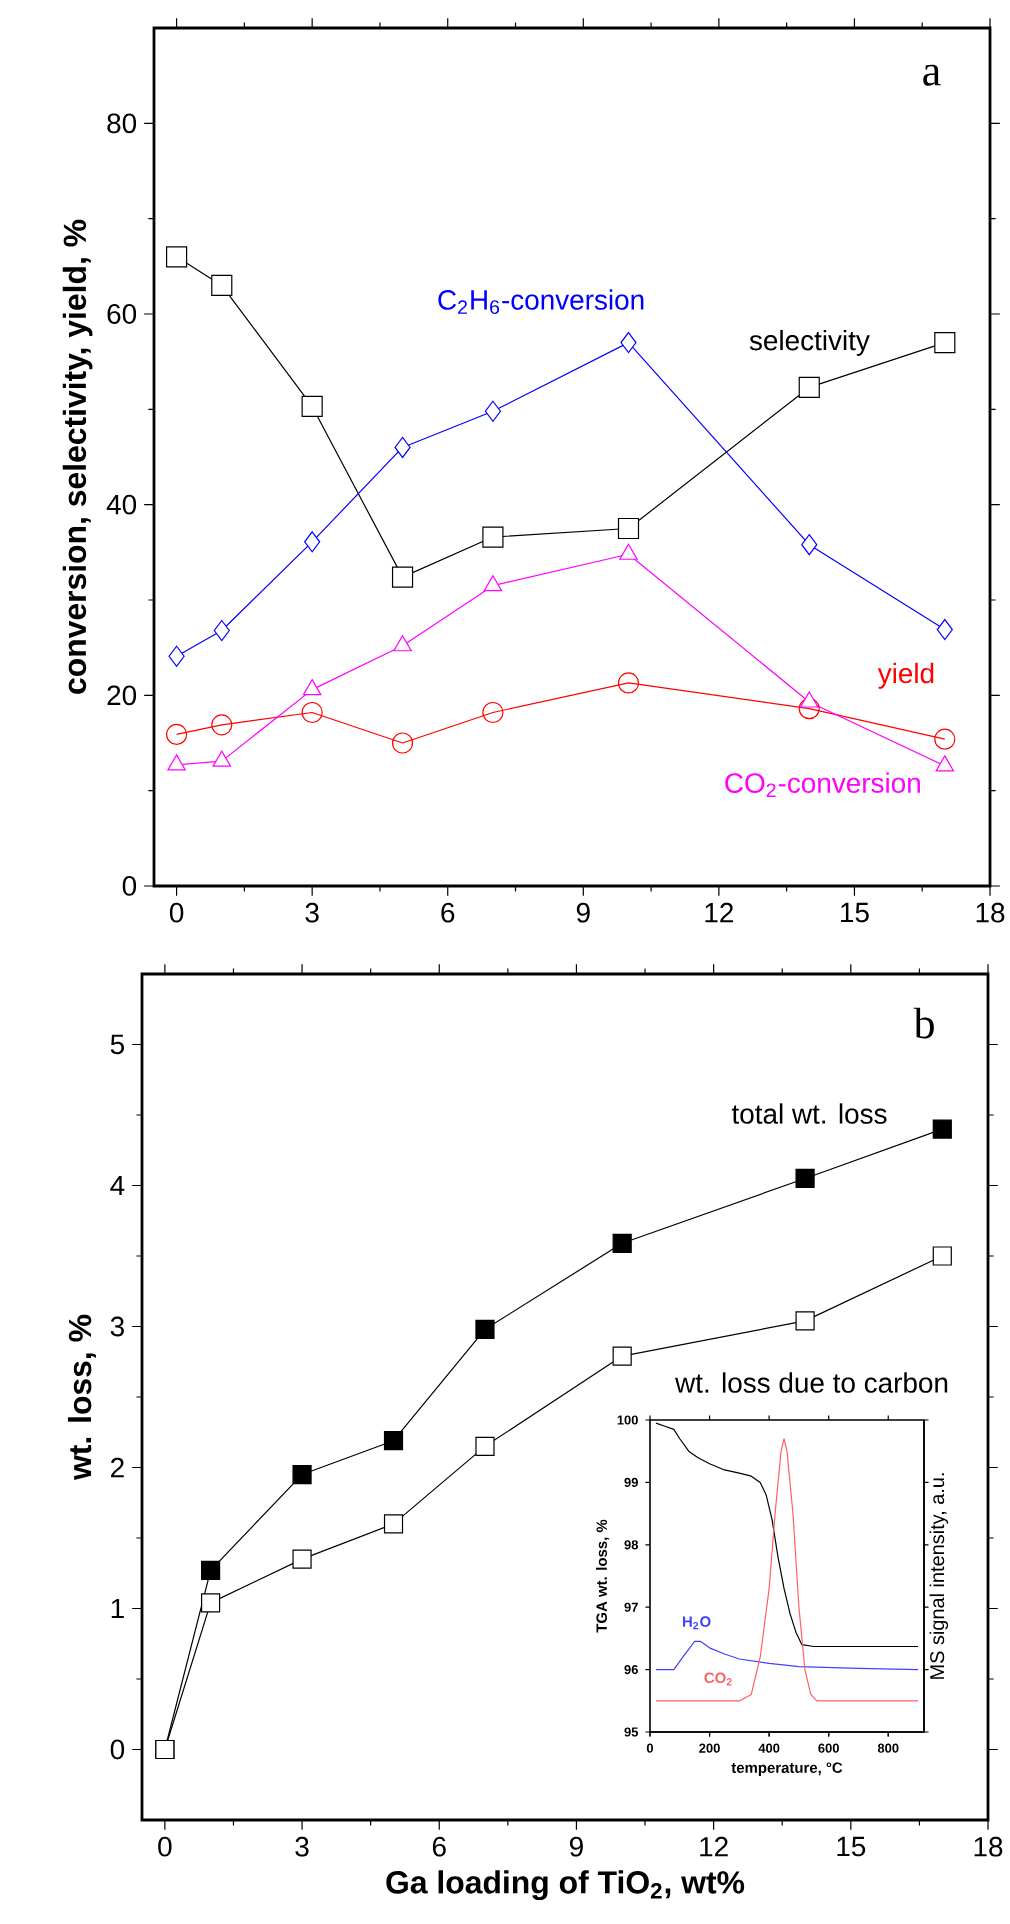 The height and width of the screenshot is (1924, 1010). What do you see at coordinates (541, 302) in the screenshot?
I see `series-label: C$_{2}$H$_{6}$-conversion` at bounding box center [541, 302].